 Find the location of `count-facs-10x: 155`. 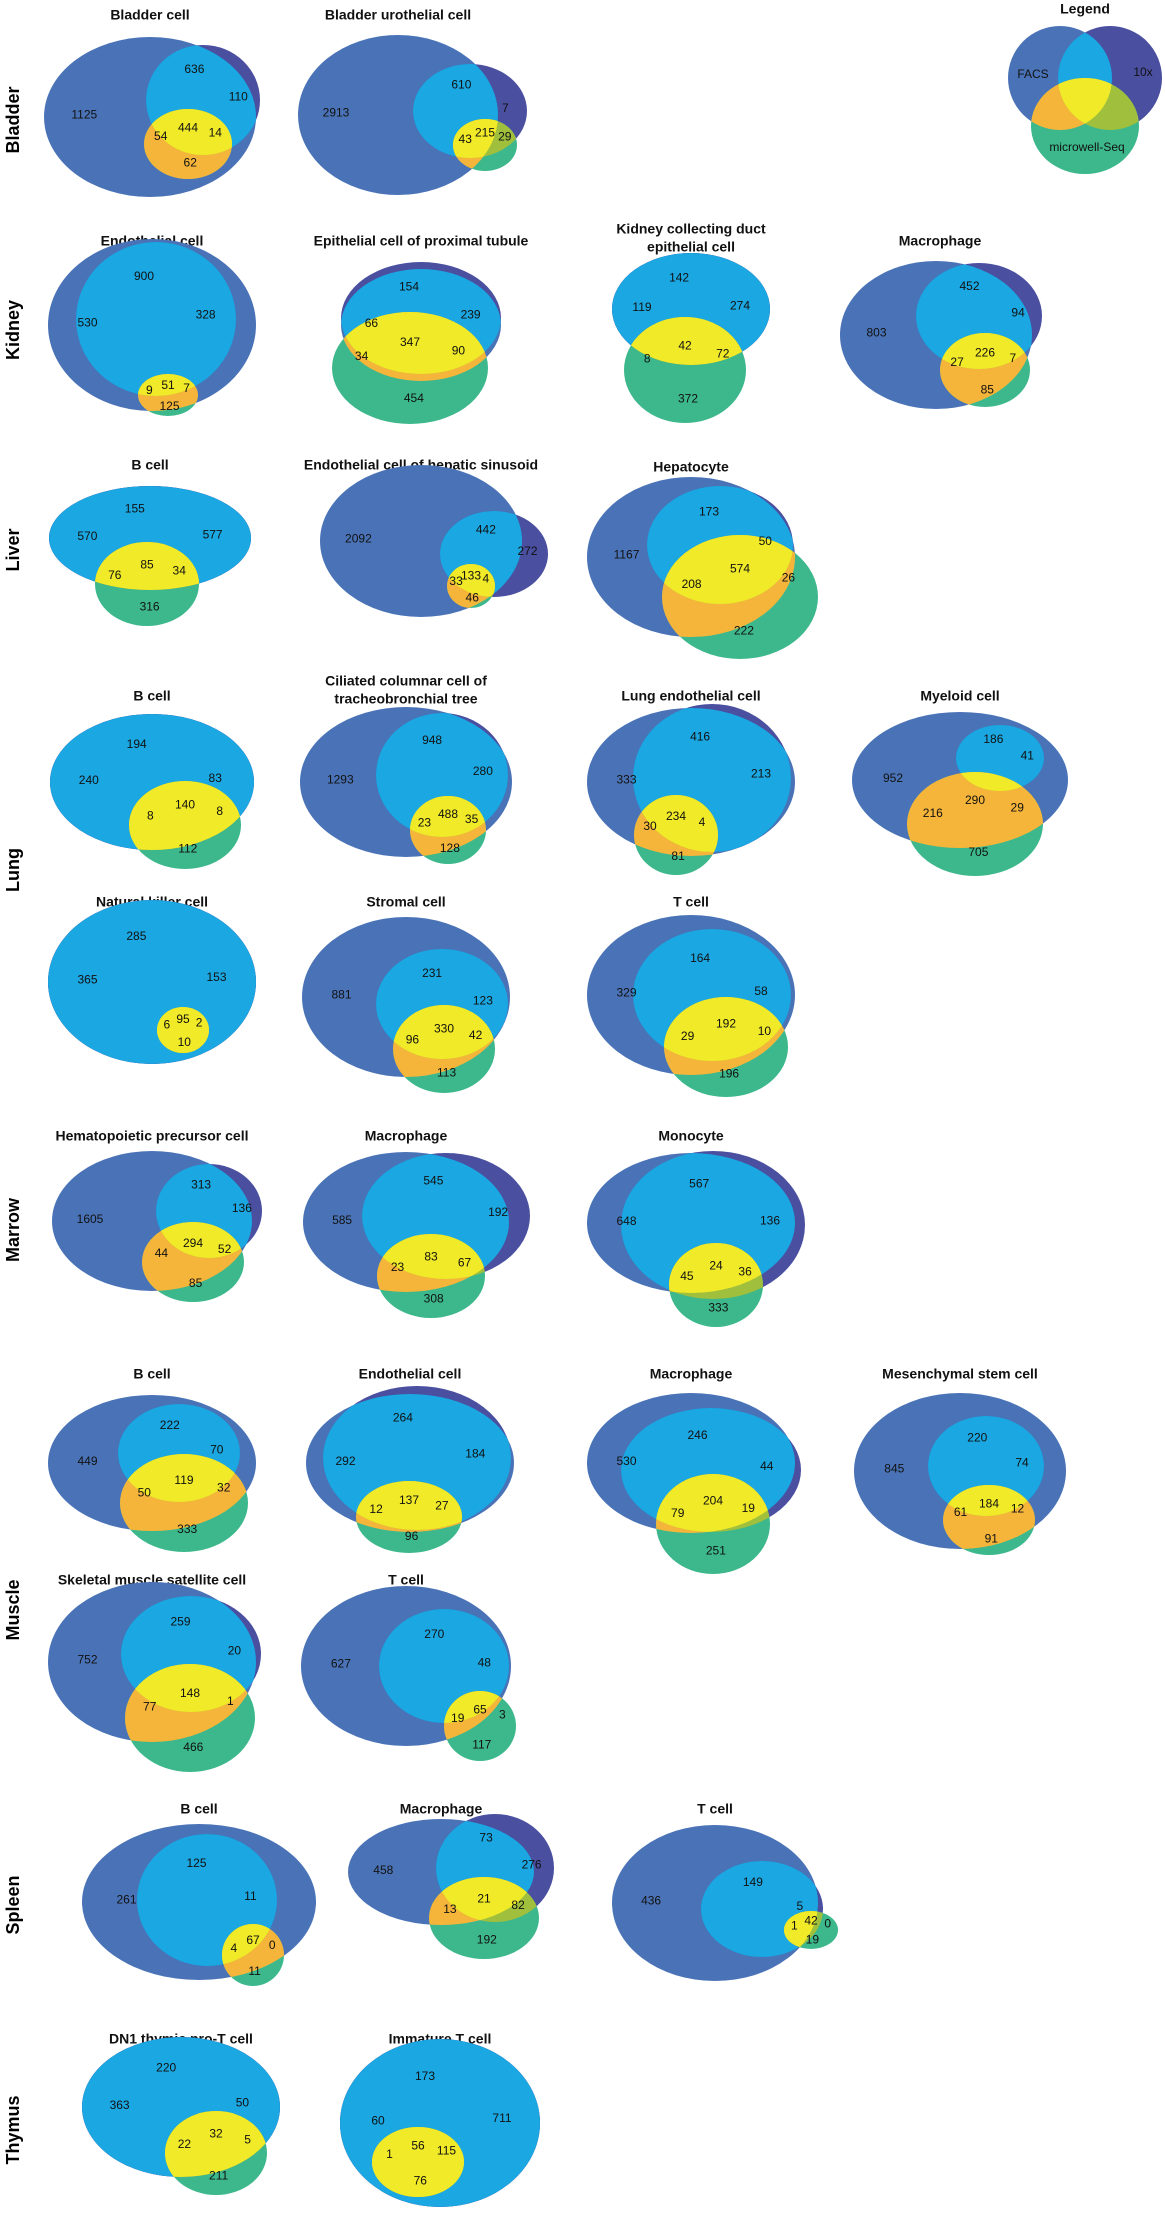

count-facs-10x: 155 is located at coordinates (135, 509).